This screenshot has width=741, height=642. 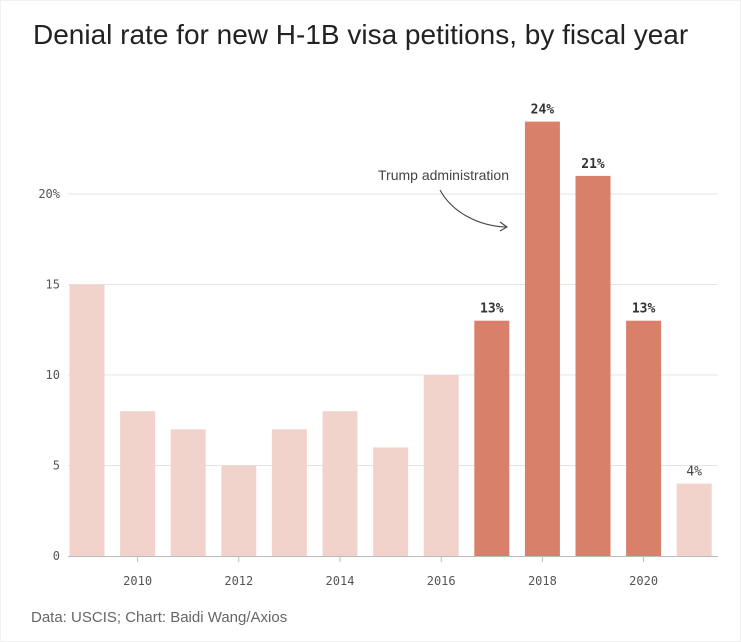 What do you see at coordinates (289, 492) in the screenshot?
I see `bar-2013` at bounding box center [289, 492].